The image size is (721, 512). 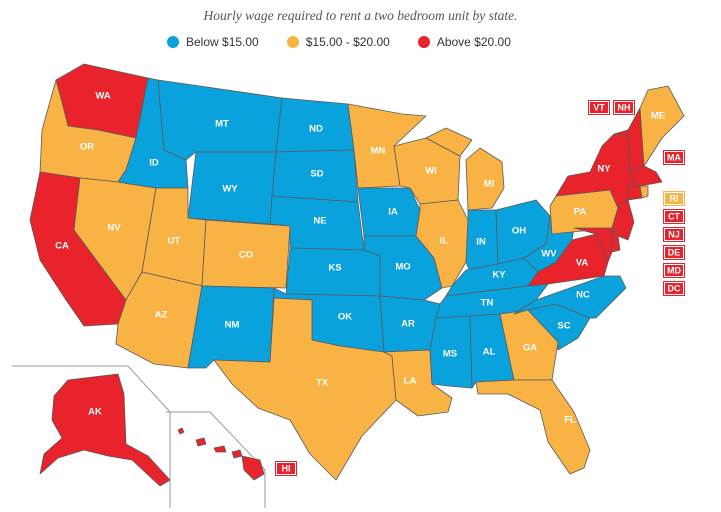 What do you see at coordinates (450, 354) in the screenshot?
I see `label-ms: MS` at bounding box center [450, 354].